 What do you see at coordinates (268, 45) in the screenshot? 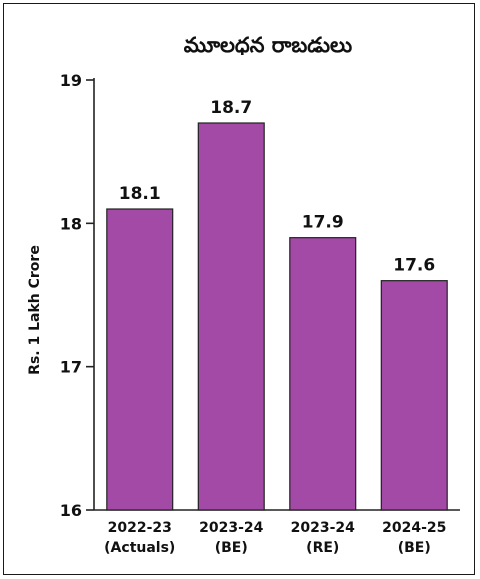
I see `chart-title: మూలధన రాబడులు` at bounding box center [268, 45].